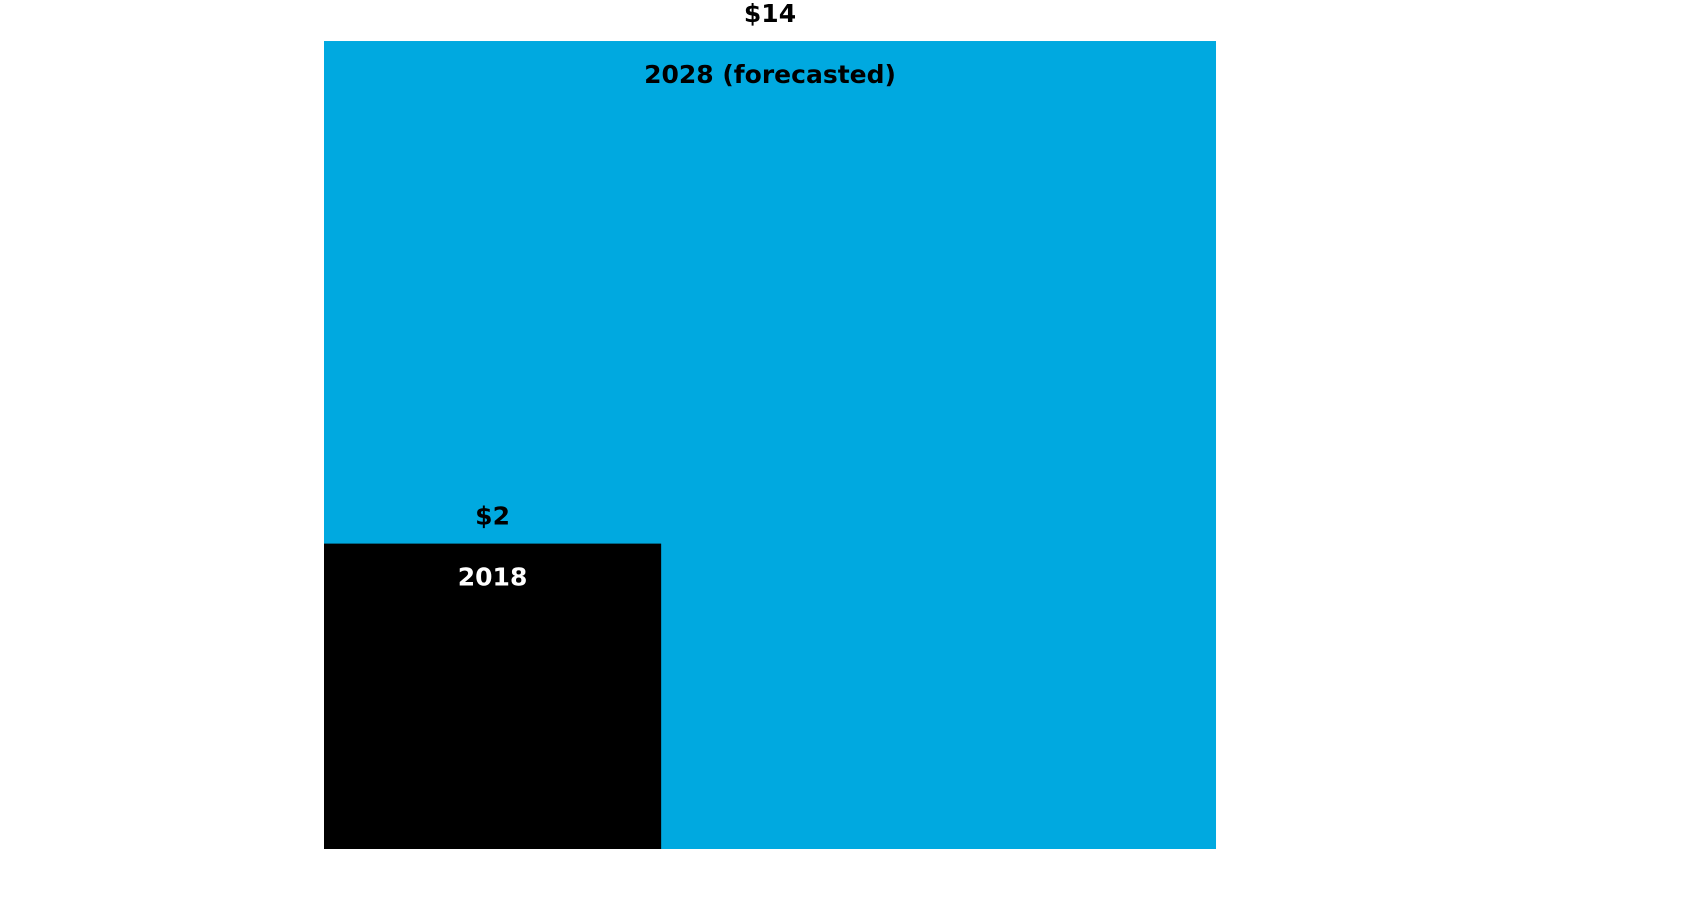 The height and width of the screenshot is (922, 1696). What do you see at coordinates (770, 74) in the screenshot?
I see `category-label: 2028 (forecasted)` at bounding box center [770, 74].